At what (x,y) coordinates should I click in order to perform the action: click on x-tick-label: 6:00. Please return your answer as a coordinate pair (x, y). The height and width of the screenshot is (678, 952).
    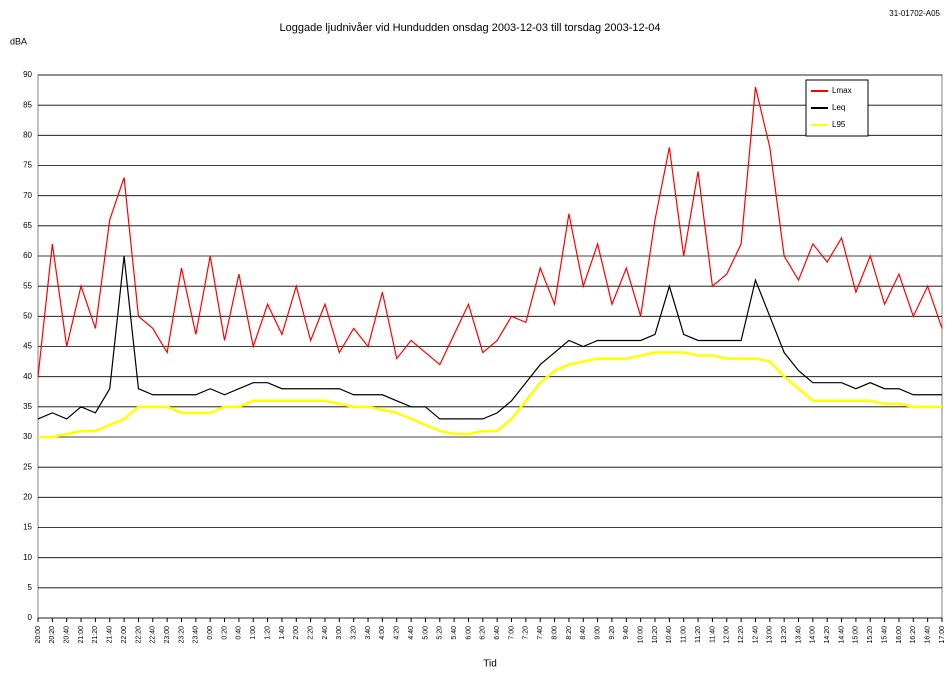
    Looking at the image, I should click on (468, 633).